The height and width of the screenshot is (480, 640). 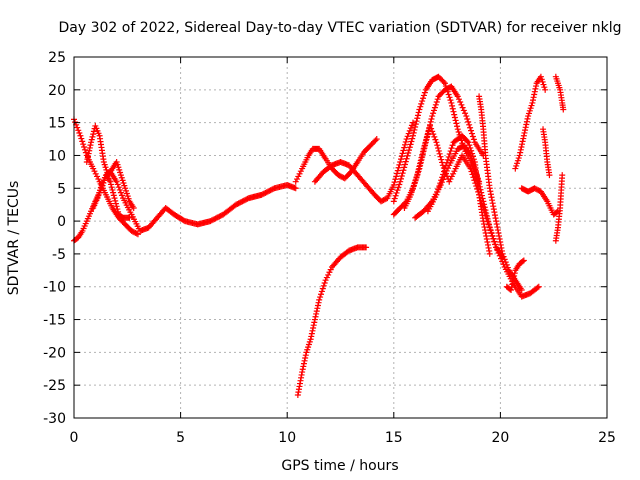 I want to click on y-tick-label: -25, so click(x=54, y=386).